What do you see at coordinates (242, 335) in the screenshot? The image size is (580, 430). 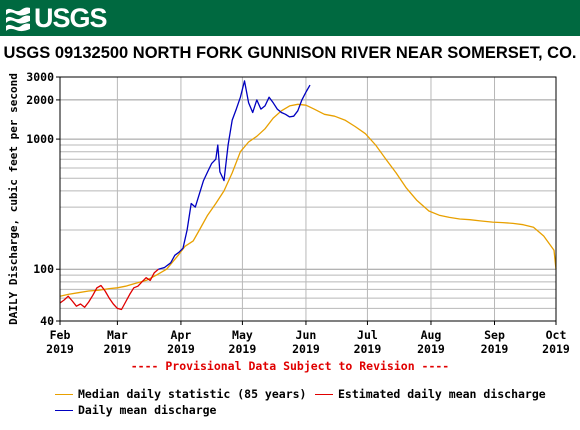 I see `x-tick-label-month: May` at bounding box center [242, 335].